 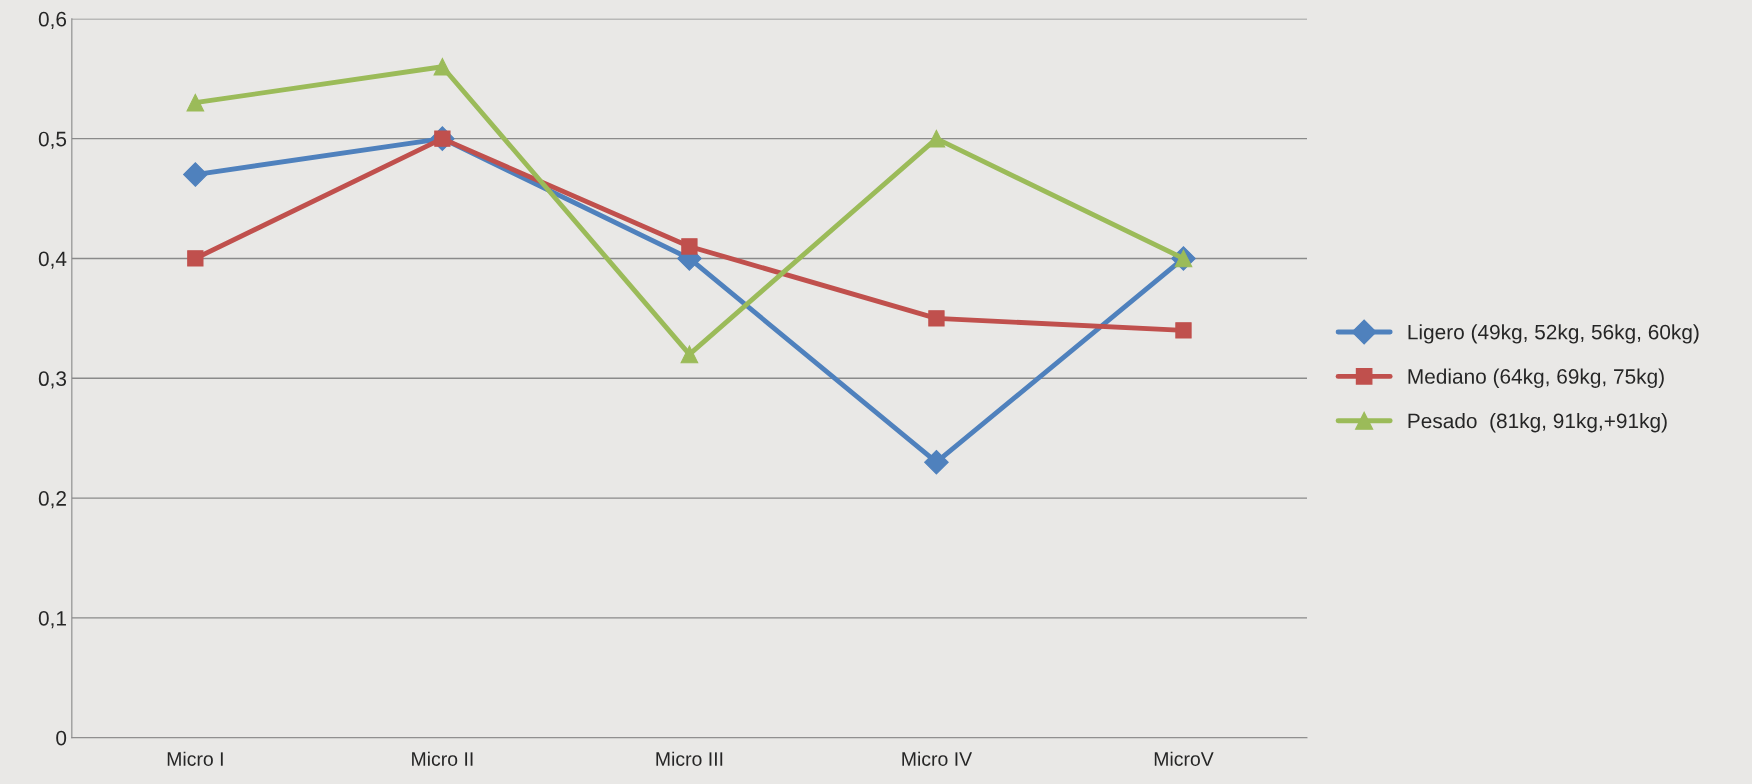 What do you see at coordinates (52, 20) in the screenshot?
I see `y-tick-label: 0,6` at bounding box center [52, 20].